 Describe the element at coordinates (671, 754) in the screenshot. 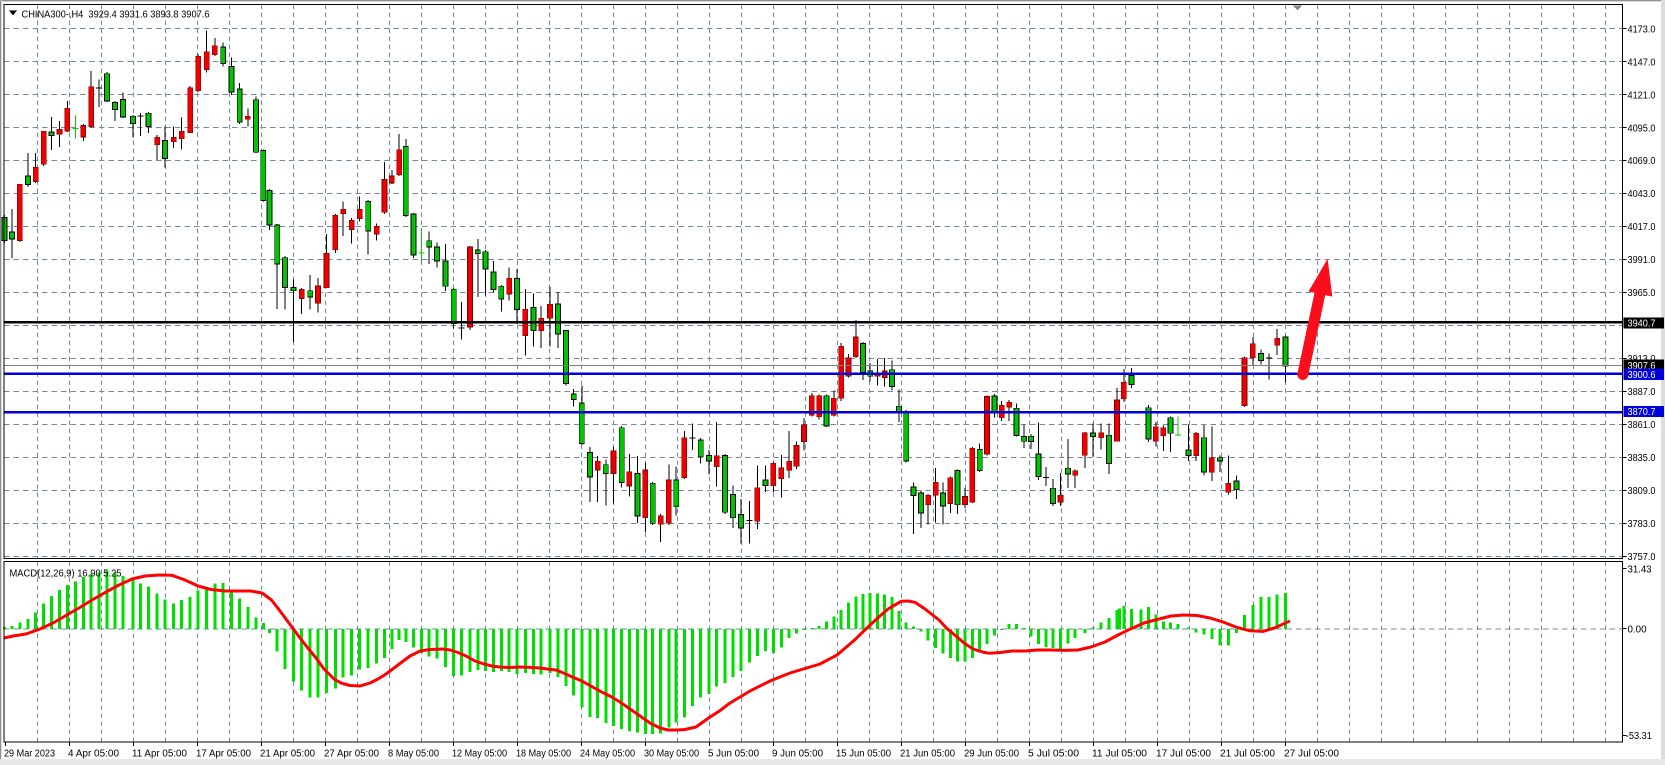

I see `svg-text: 30 May 05:00` at that location.